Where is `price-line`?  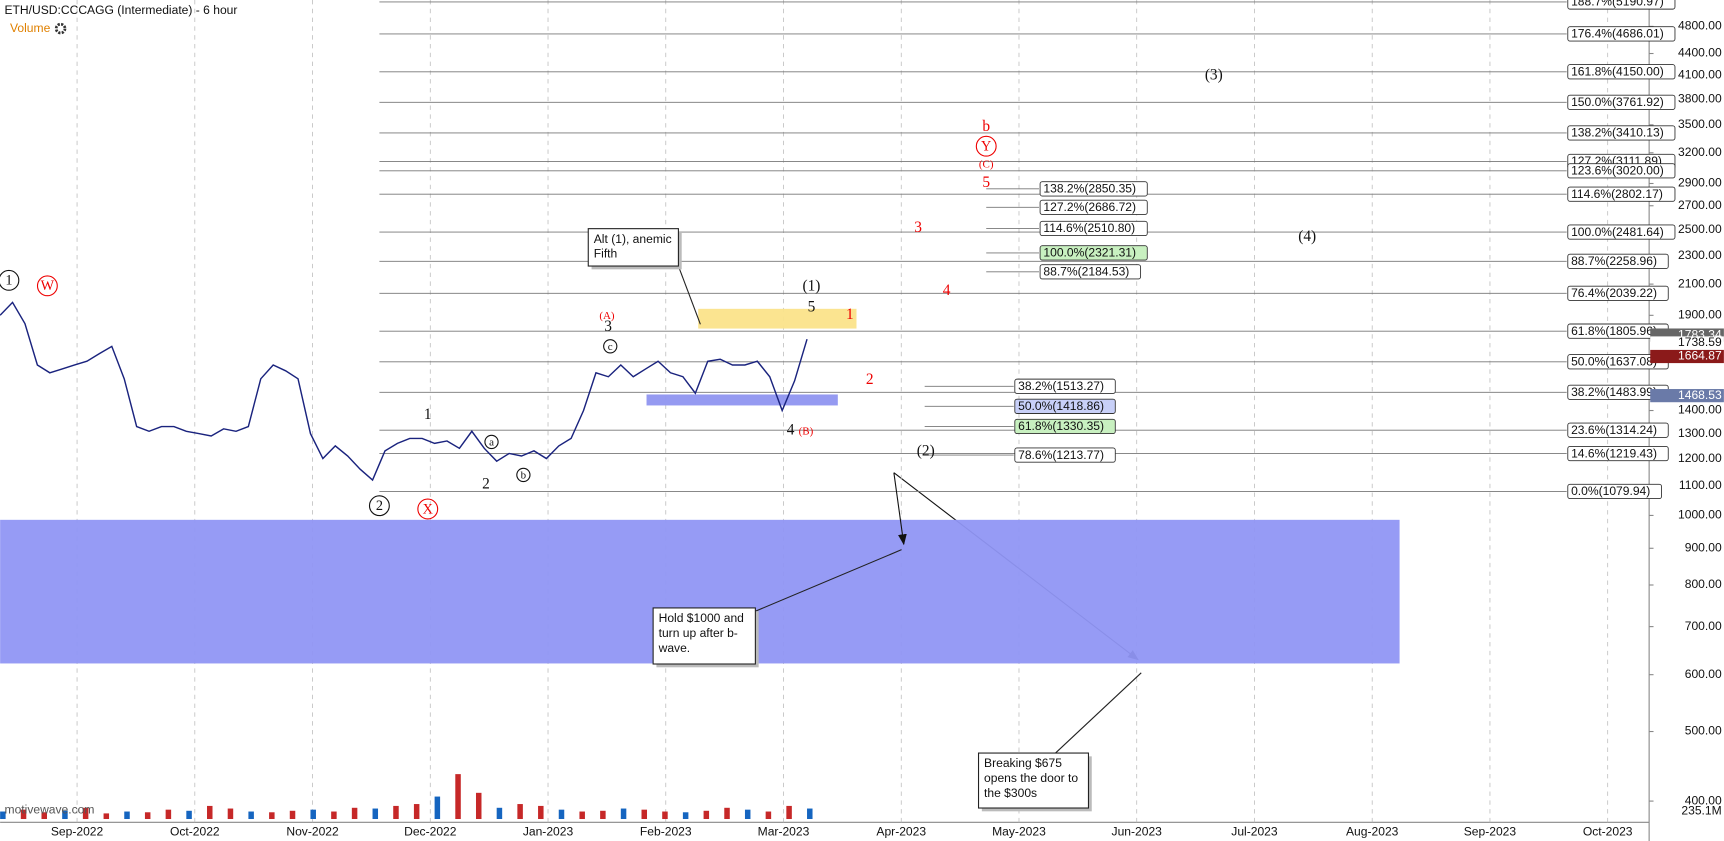 price-line is located at coordinates (404, 391).